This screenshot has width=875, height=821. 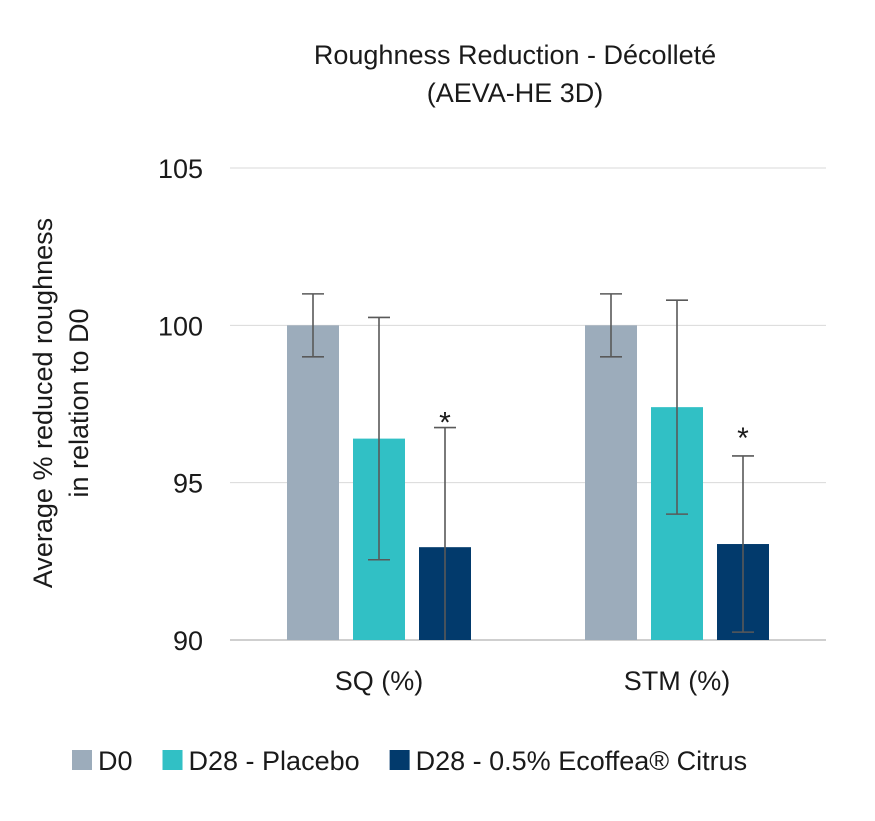 What do you see at coordinates (180, 326) in the screenshot?
I see `y-tick-label: 100` at bounding box center [180, 326].